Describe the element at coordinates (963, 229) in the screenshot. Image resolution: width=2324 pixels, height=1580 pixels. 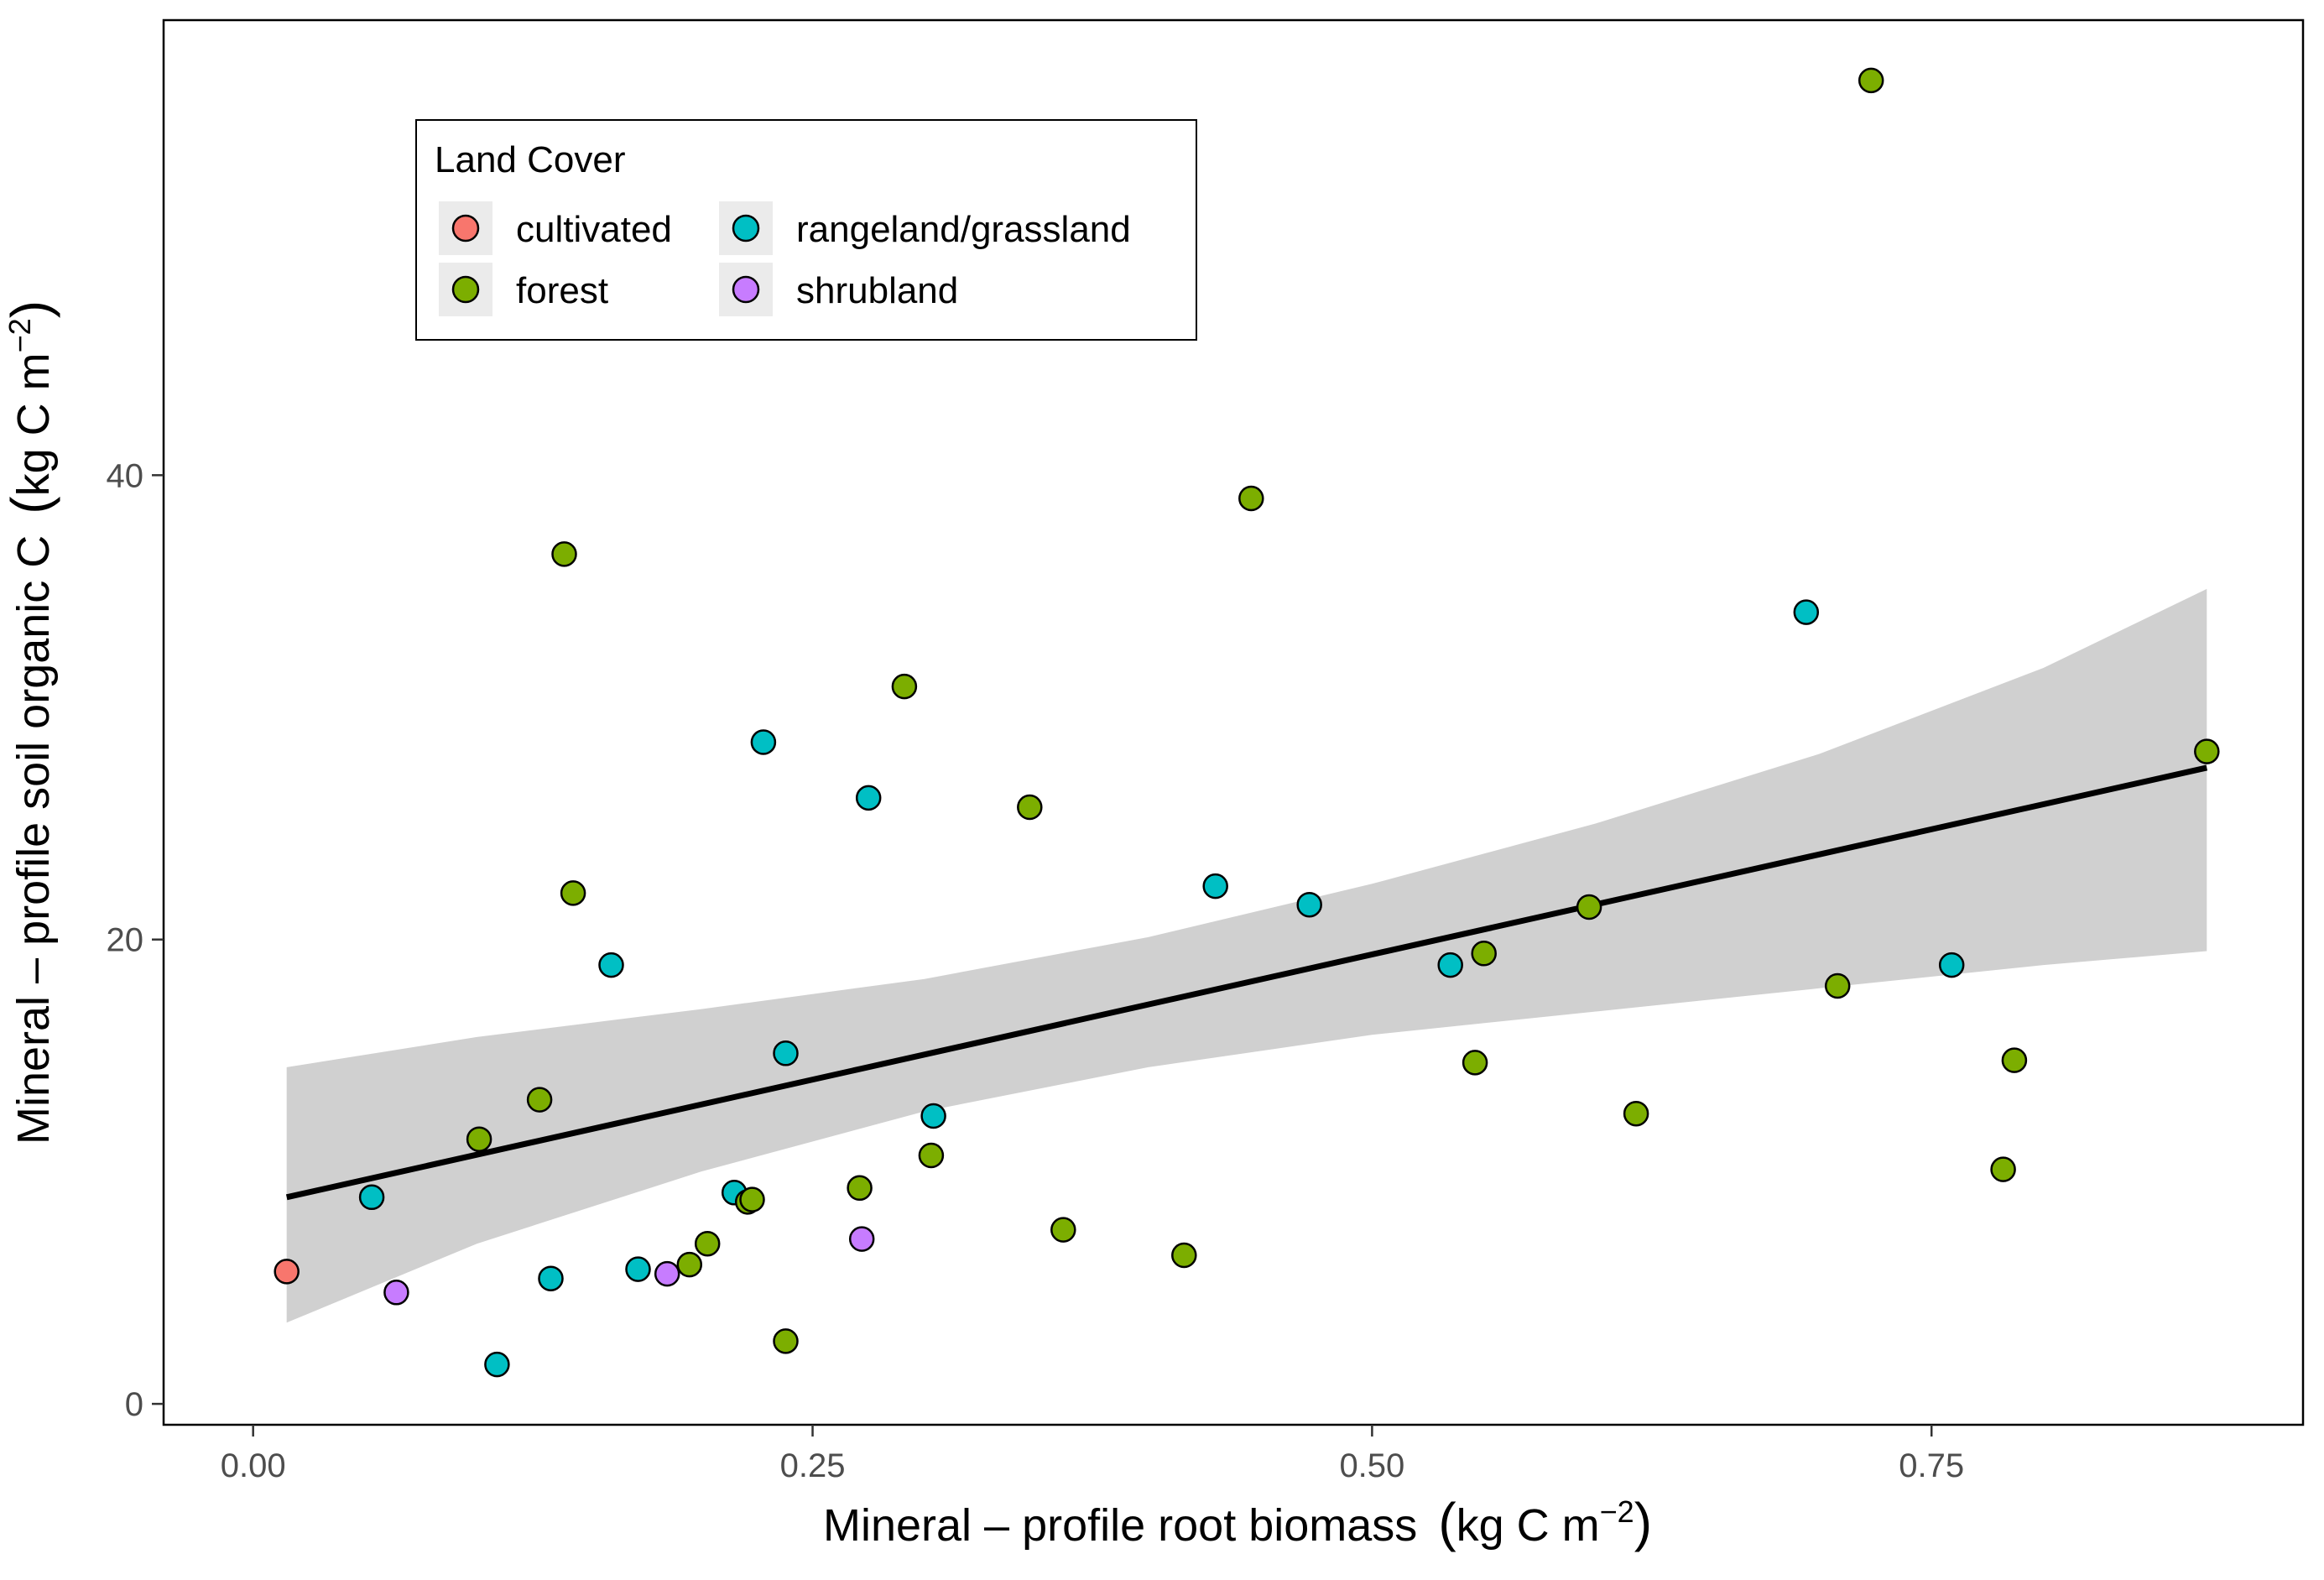
I see `legend-label-rangeland: rangeland/grassland` at that location.